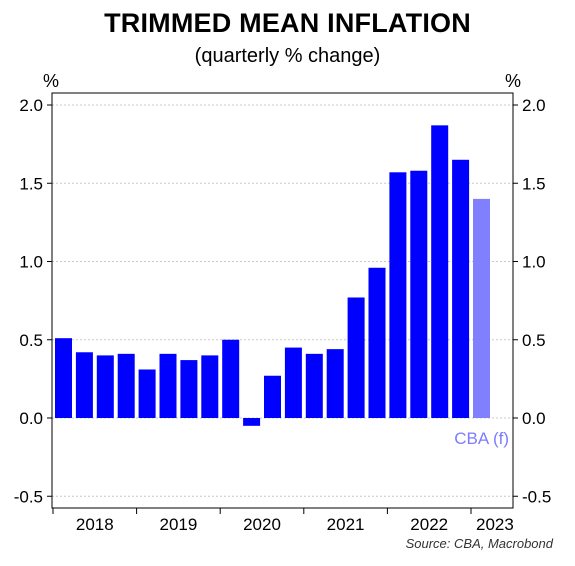 The width and height of the screenshot is (575, 566). Describe the element at coordinates (178, 524) in the screenshot. I see `x-tick-label: 2019` at that location.